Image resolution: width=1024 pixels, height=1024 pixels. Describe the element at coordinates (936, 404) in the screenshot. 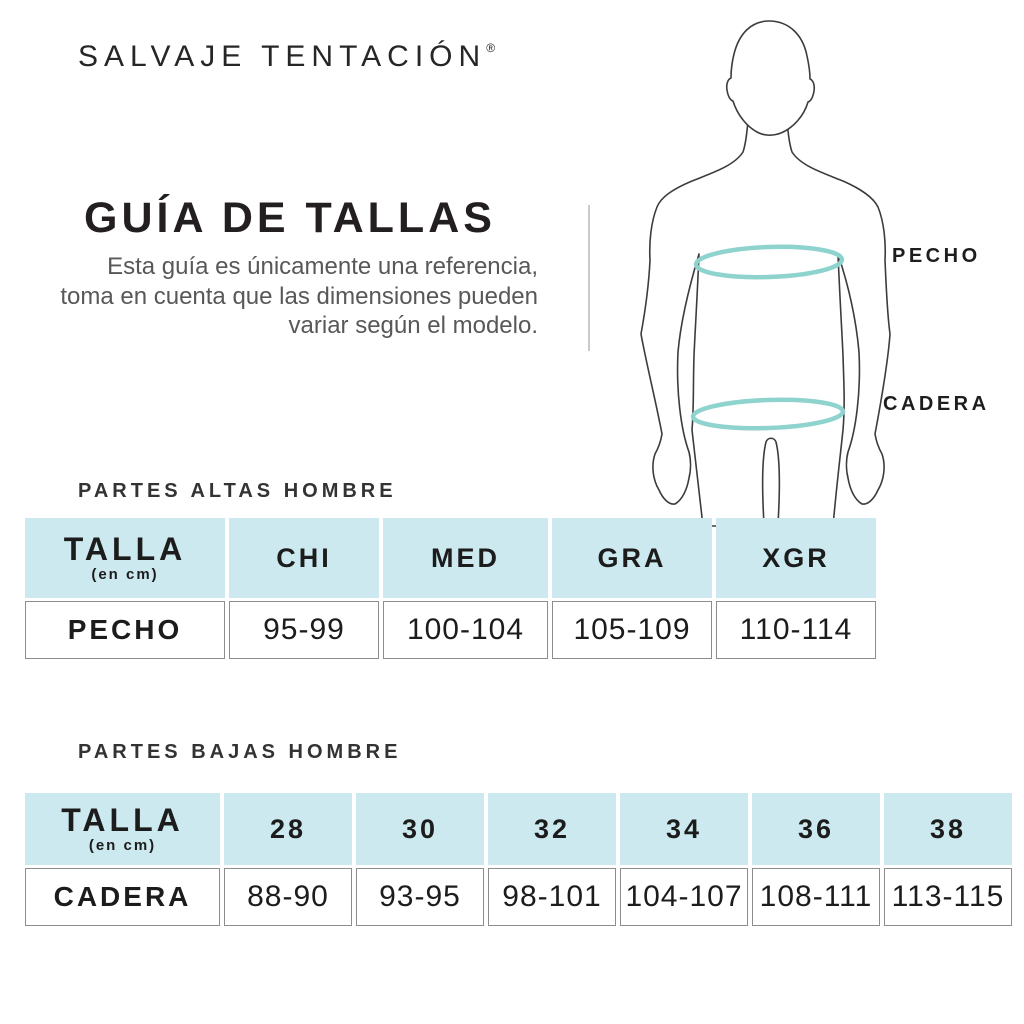

I see `hip-measure-label: CADERA` at that location.